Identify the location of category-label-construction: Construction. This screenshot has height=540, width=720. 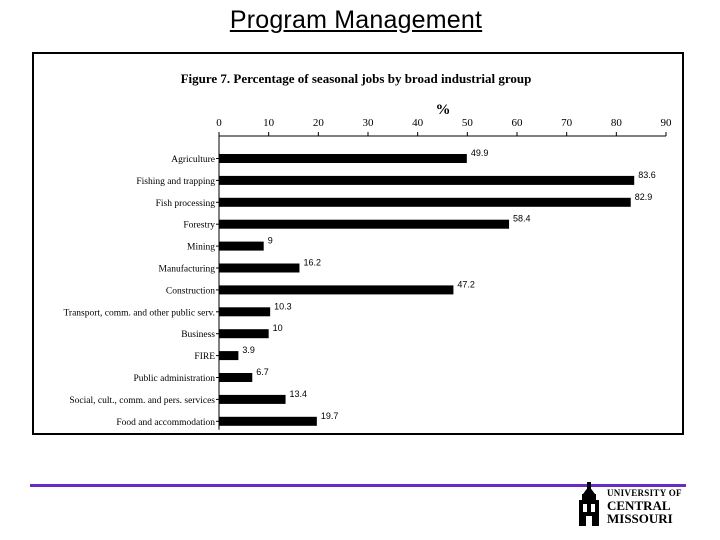
(190, 291).